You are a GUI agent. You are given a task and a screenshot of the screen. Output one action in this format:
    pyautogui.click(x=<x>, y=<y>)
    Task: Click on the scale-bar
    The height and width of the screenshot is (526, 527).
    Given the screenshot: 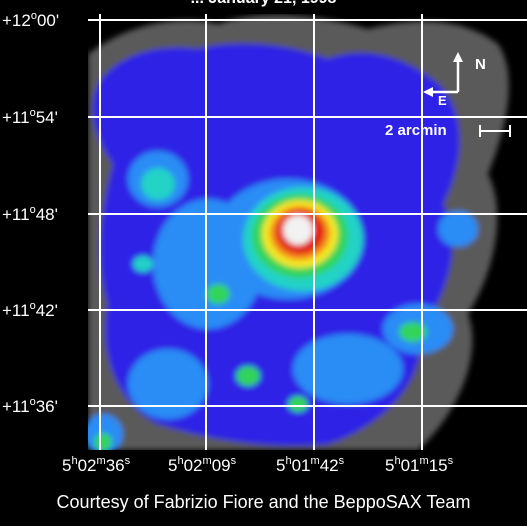 What is the action you would take?
    pyautogui.click(x=495, y=131)
    